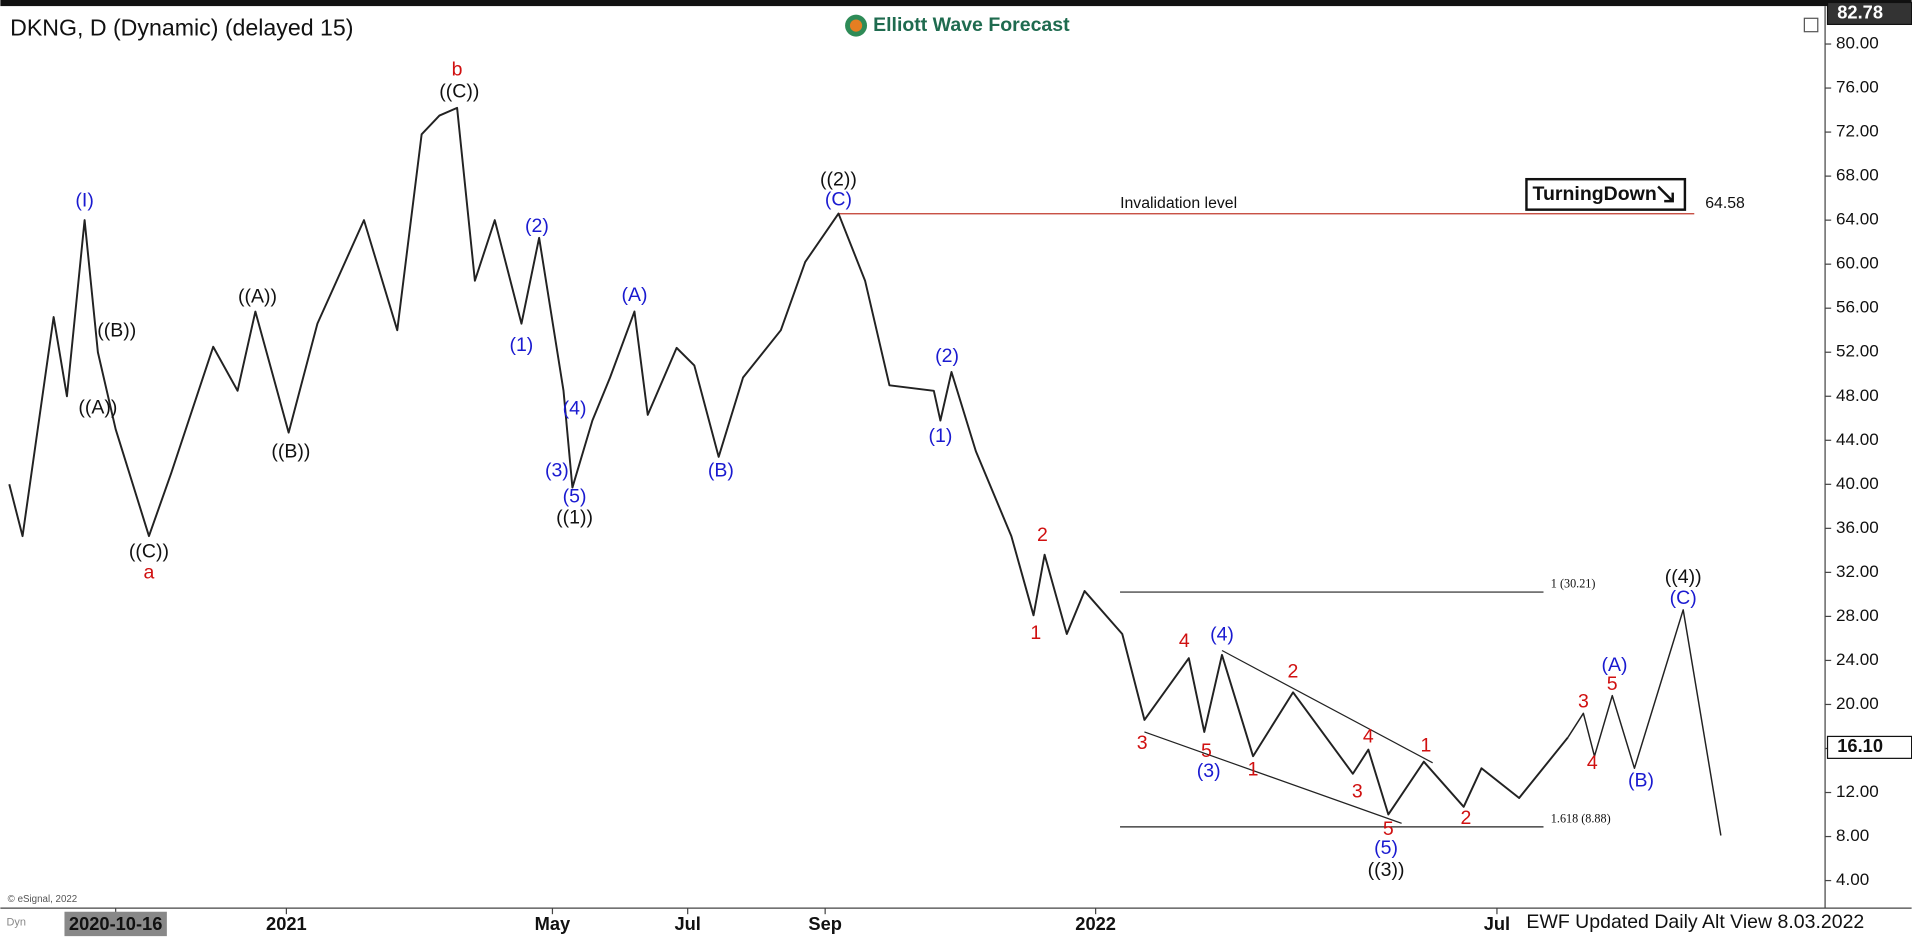 The width and height of the screenshot is (1912, 941). I want to click on badge-arrow, so click(1665, 194).